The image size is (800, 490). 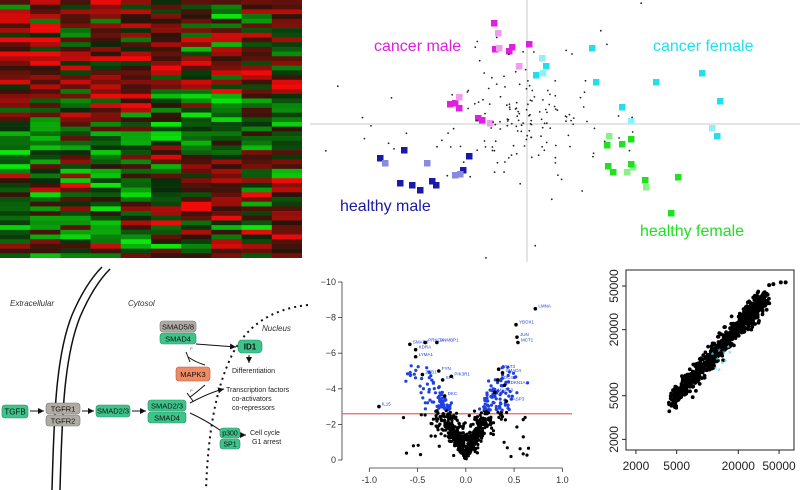 What do you see at coordinates (167, 406) in the screenshot?
I see `svg-text: SMAD2/3` at bounding box center [167, 406].